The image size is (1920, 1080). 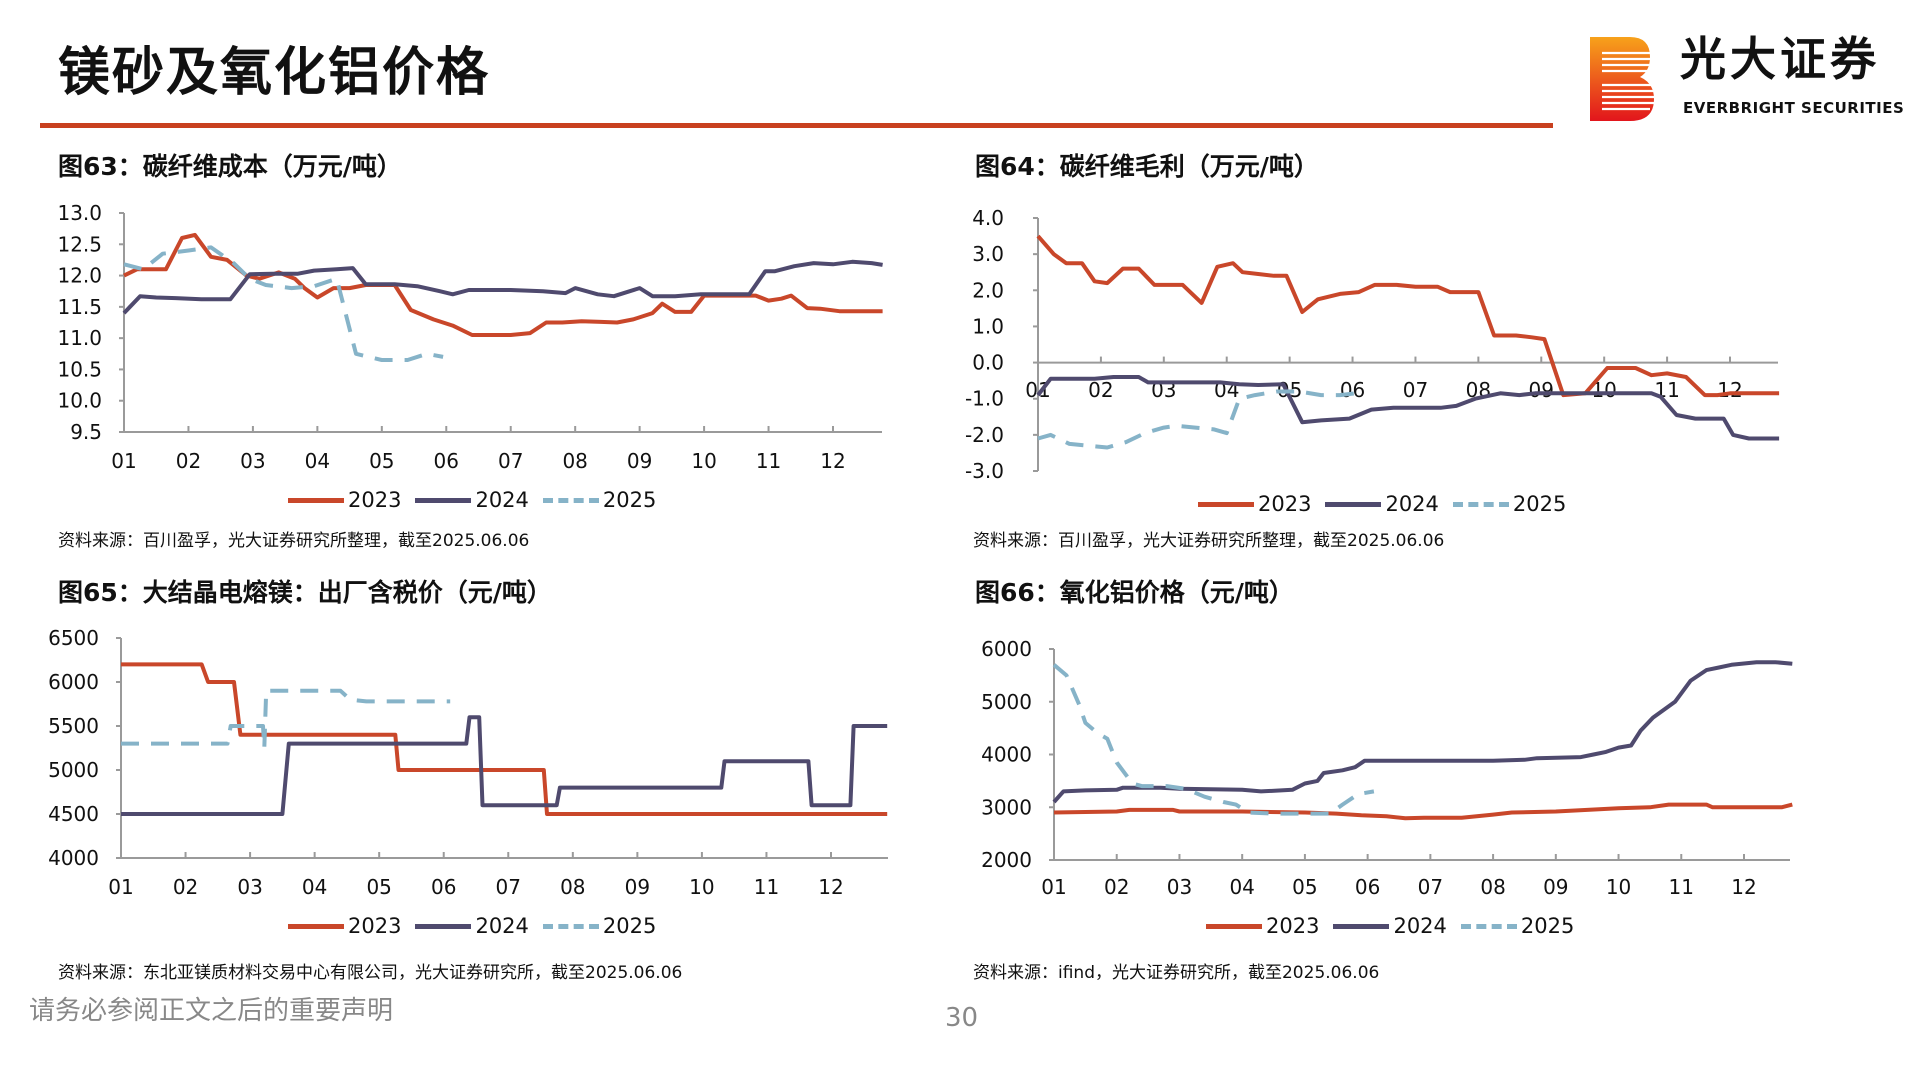 I want to click on y-tick-label: 5500, so click(x=73, y=726).